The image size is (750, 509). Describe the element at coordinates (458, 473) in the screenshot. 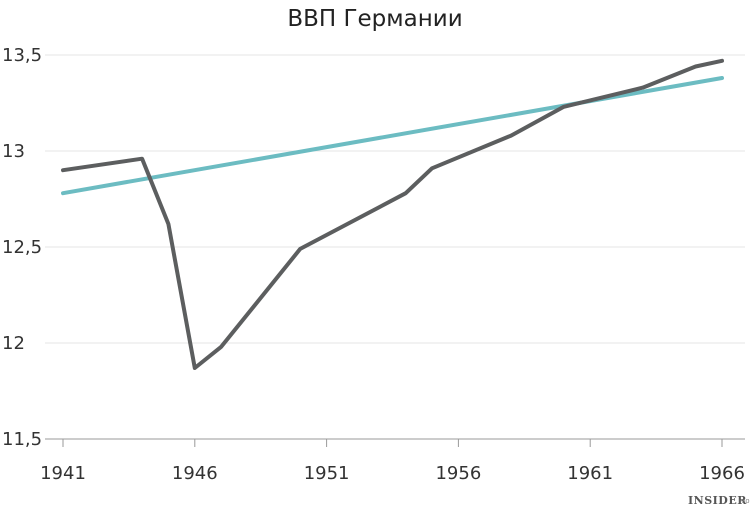

I see `x-tick-label: 1956` at that location.